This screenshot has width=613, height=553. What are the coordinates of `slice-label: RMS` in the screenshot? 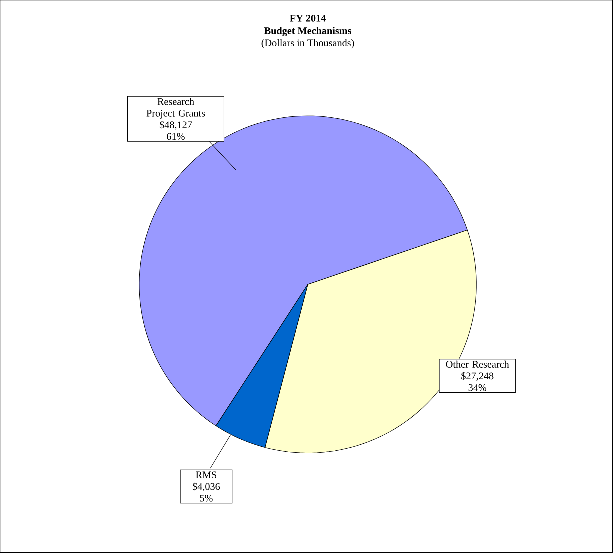 It's located at (206, 475).